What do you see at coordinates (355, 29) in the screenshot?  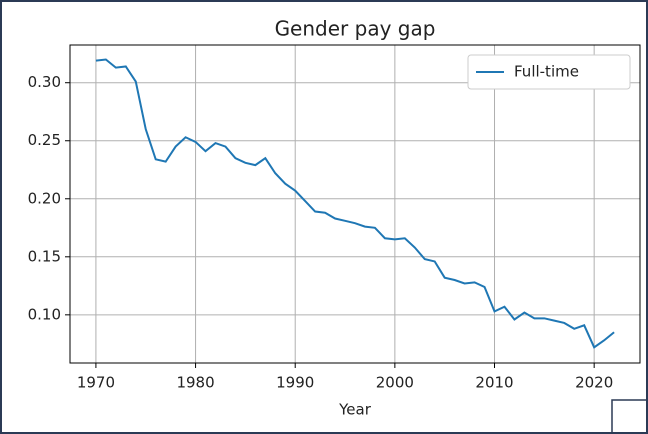 I see `chart-title: Gender pay gap` at bounding box center [355, 29].